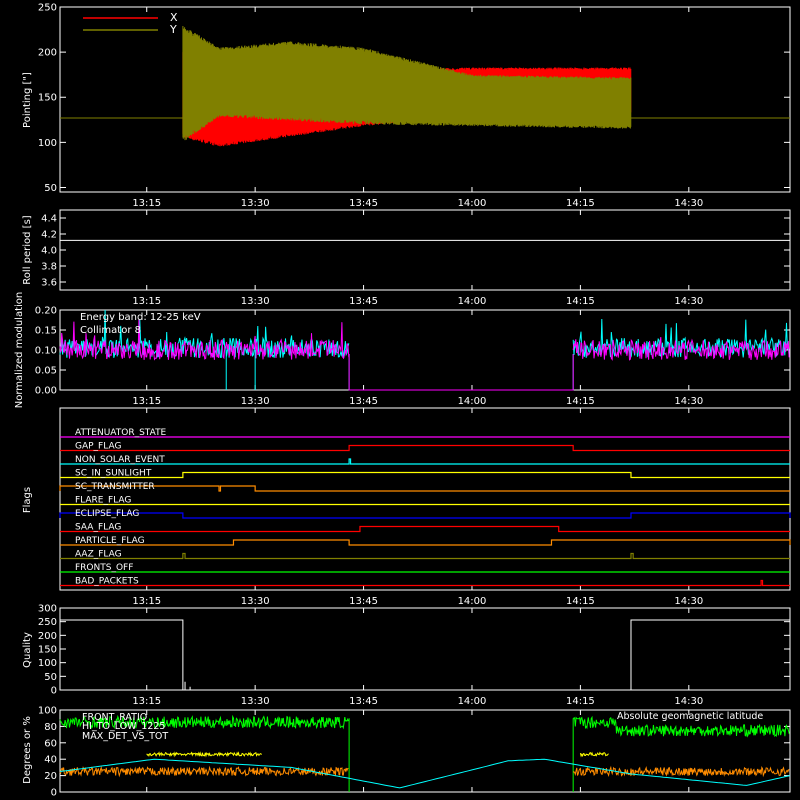 This screenshot has width=800, height=800. Describe the element at coordinates (425, 461) in the screenshot. I see `flag-line-non-solar-event` at that location.